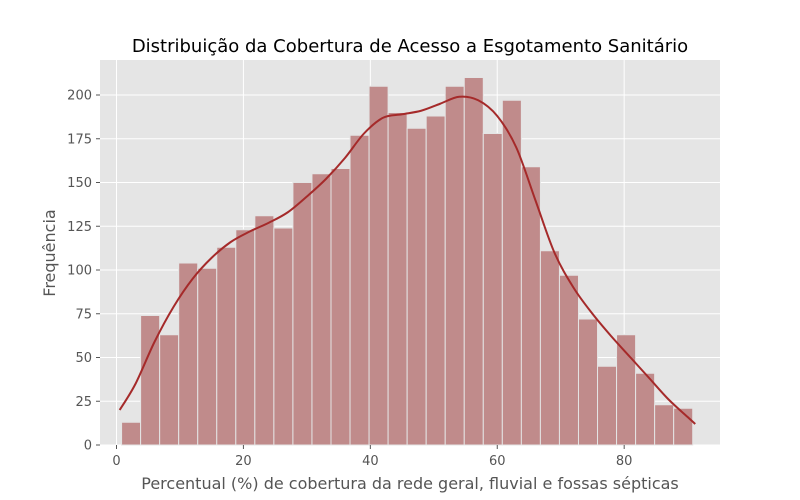 The width and height of the screenshot is (800, 500). I want to click on x-tick-label: 60, so click(497, 461).